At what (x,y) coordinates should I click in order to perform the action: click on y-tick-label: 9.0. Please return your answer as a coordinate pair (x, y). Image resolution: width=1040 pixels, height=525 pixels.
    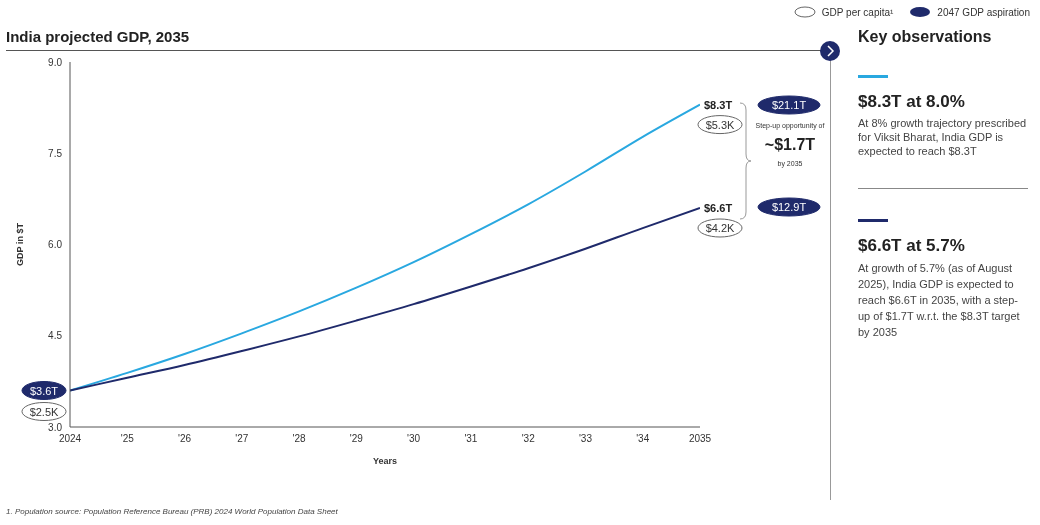
    Looking at the image, I should click on (55, 62).